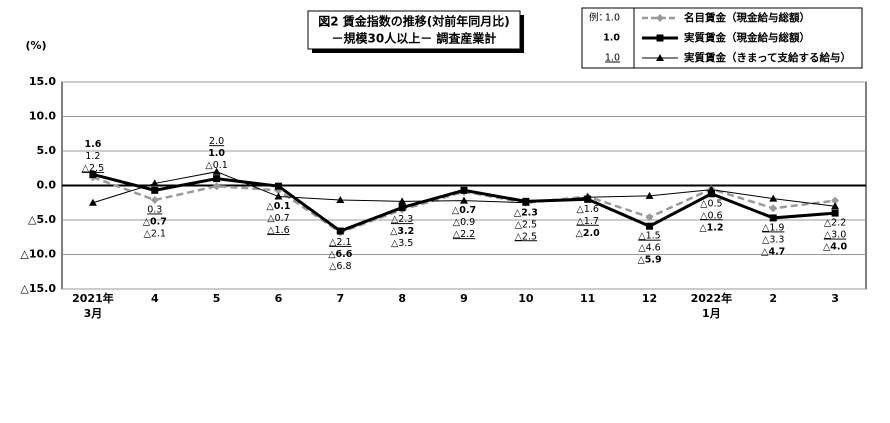  I want to click on x-tick-label: 5, so click(217, 298).